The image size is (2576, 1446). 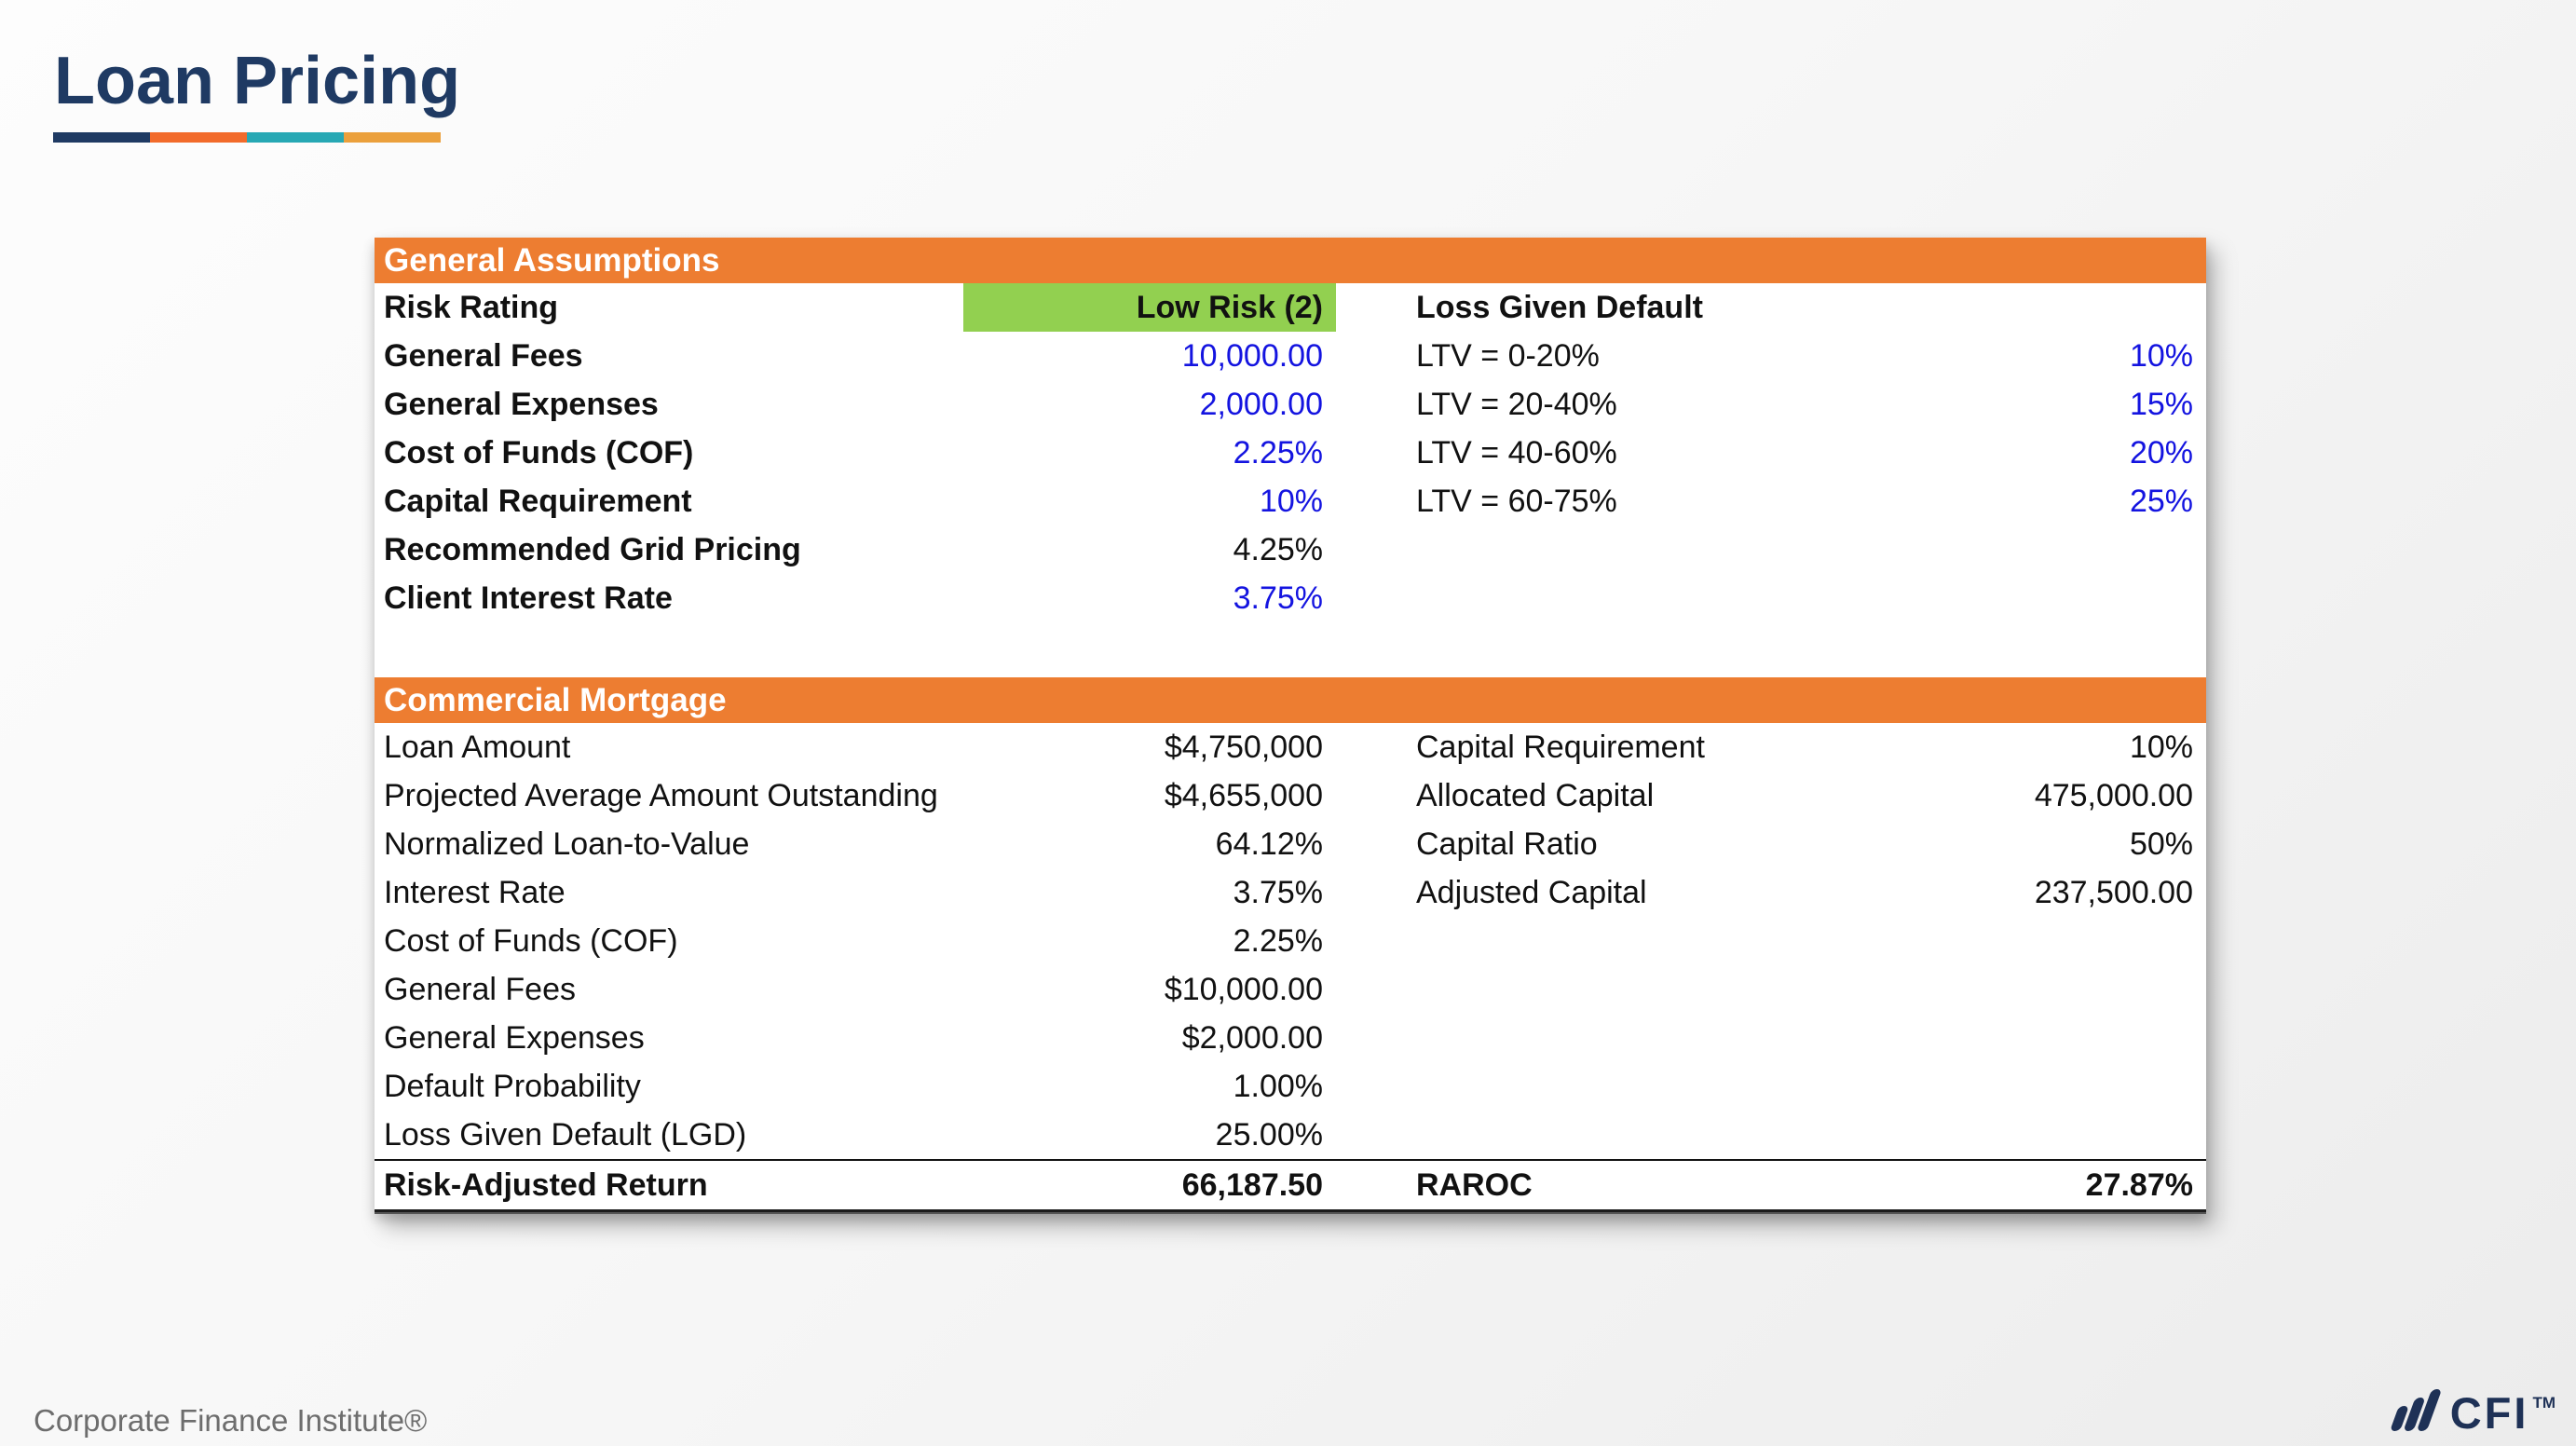 I want to click on row-value-left: 25.00%, so click(x=1269, y=1134).